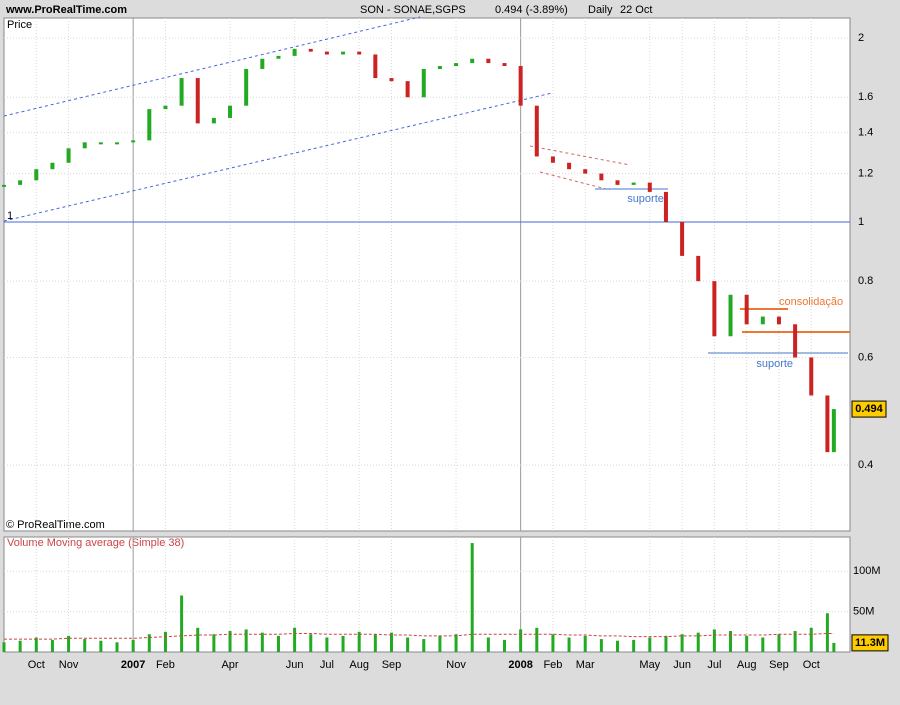 The image size is (900, 705). I want to click on x-tick-label: May, so click(649, 665).